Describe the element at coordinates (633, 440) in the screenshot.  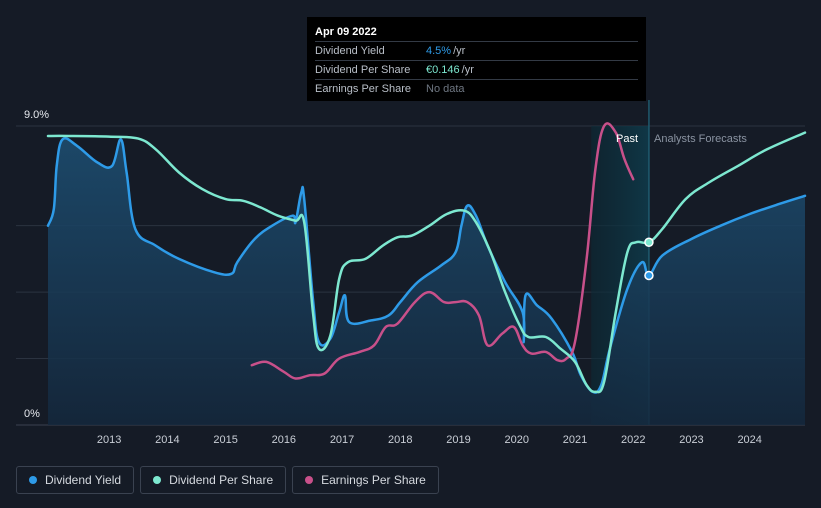
I see `x-tick-label: 2022` at that location.